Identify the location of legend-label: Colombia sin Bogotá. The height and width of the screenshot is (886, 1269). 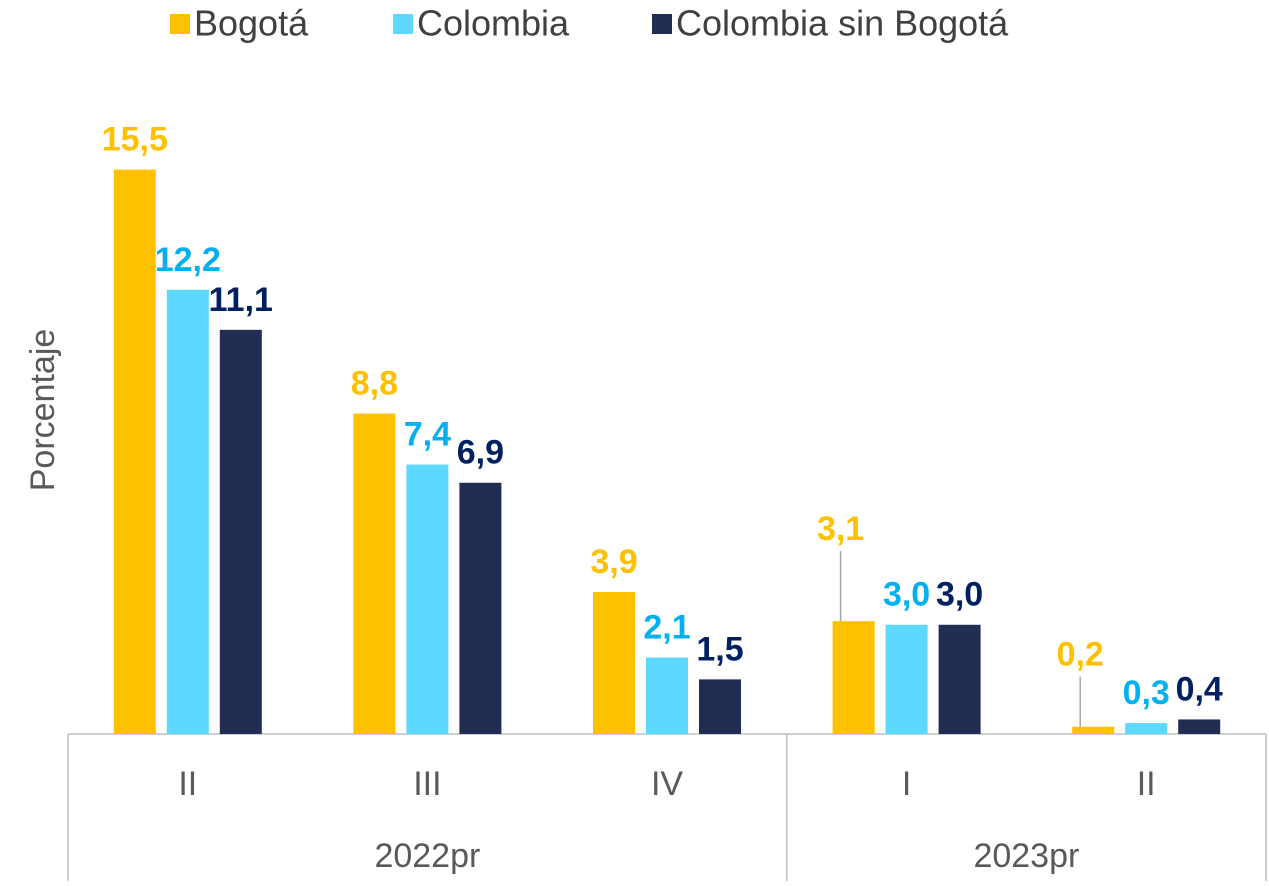
(842, 23).